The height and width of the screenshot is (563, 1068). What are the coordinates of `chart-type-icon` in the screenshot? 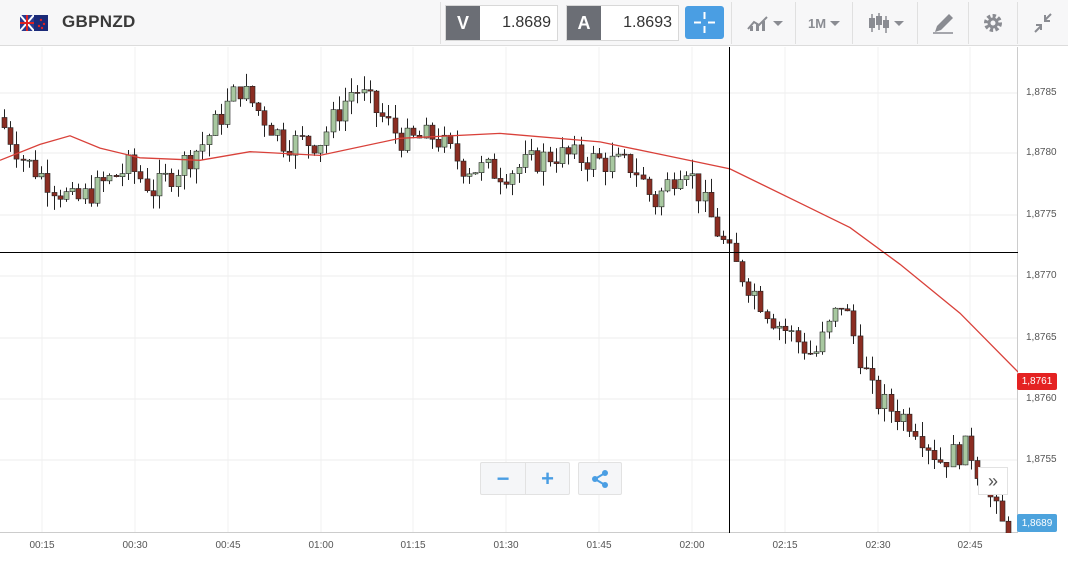 It's located at (757, 23).